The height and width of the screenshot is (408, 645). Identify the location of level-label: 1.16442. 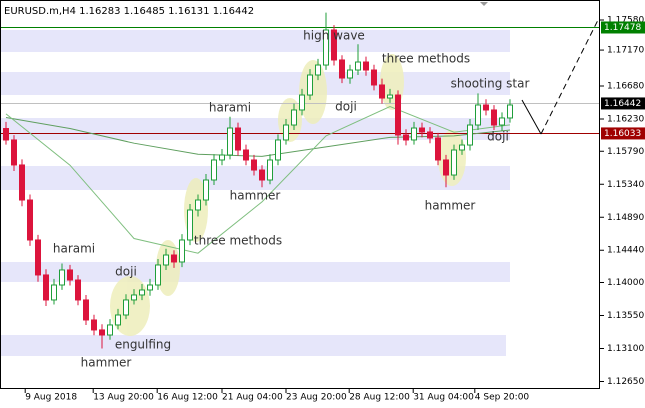
(622, 104).